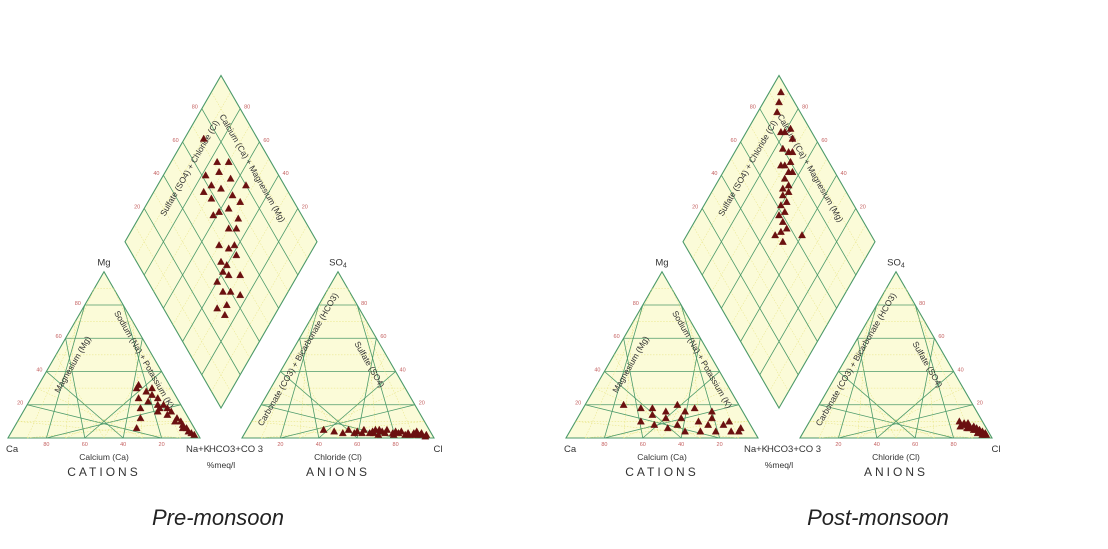 Image resolution: width=1108 pixels, height=549 pixels. Describe the element at coordinates (662, 457) in the screenshot. I see `p1-label-calcium: Calcium (Ca)` at that location.